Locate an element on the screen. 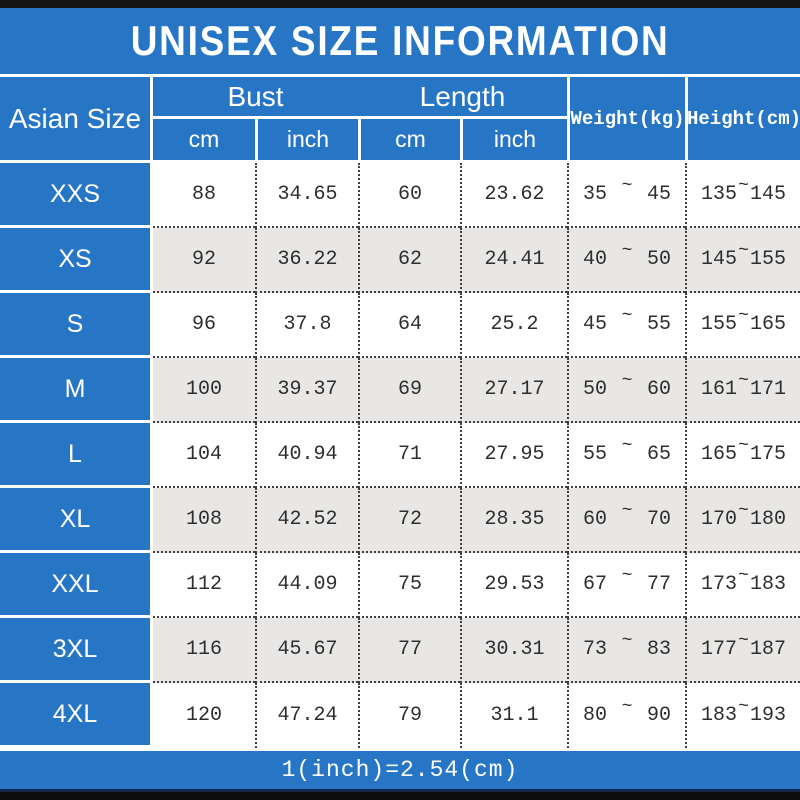 This screenshot has width=800, height=800. weight-max: 50 is located at coordinates (658, 259).